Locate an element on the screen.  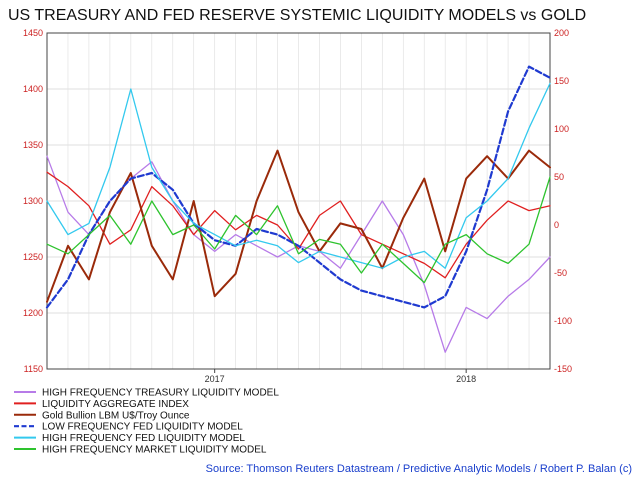
y-right-tick-label: 0 is located at coordinates (556, 225).